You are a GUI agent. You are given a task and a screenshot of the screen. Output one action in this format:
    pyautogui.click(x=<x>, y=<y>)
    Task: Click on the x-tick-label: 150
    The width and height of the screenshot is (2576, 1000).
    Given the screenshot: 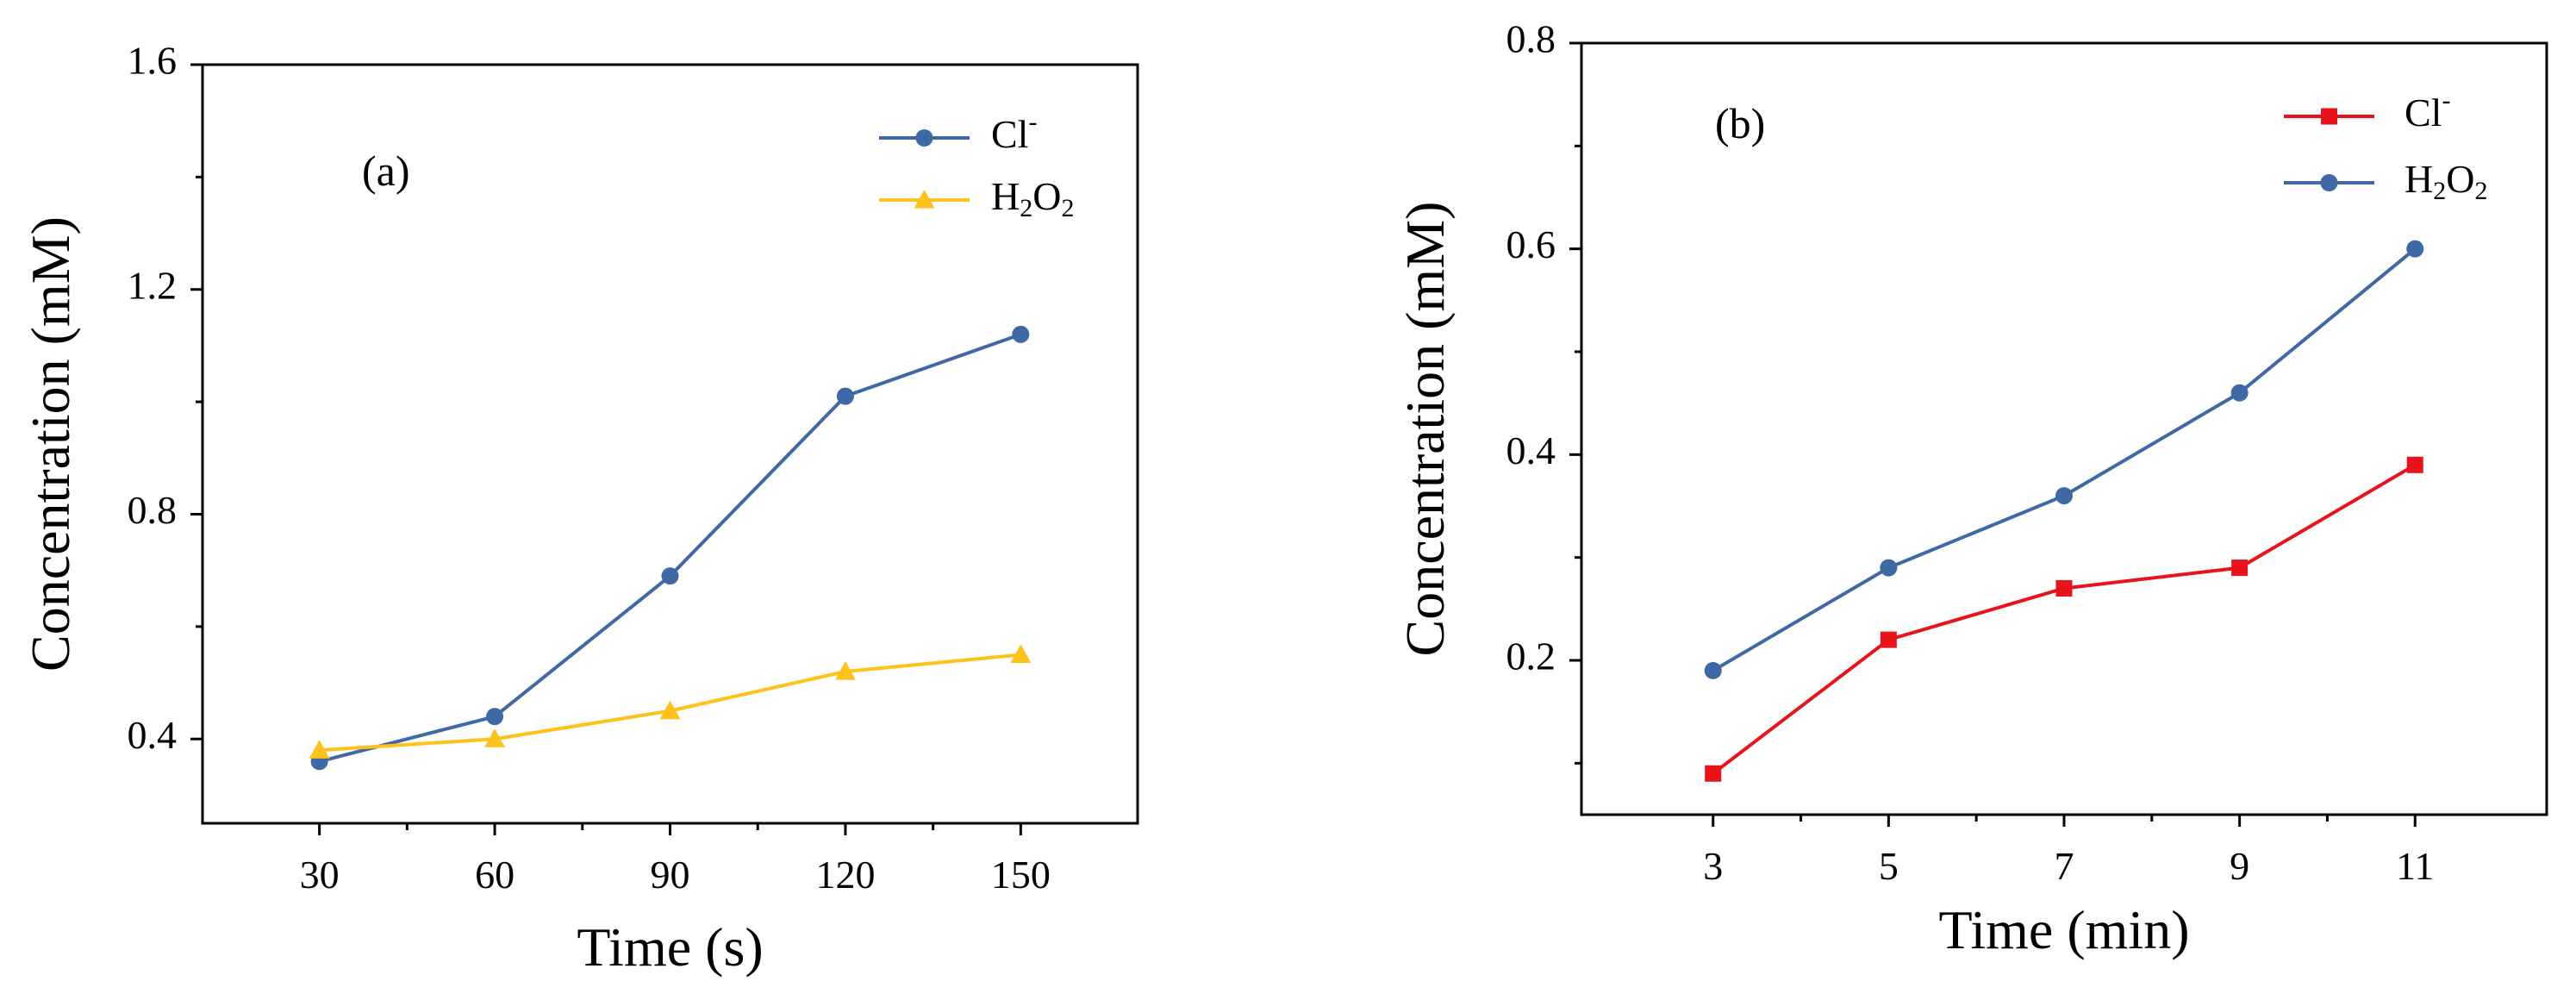 What is the action you would take?
    pyautogui.click(x=1021, y=875)
    